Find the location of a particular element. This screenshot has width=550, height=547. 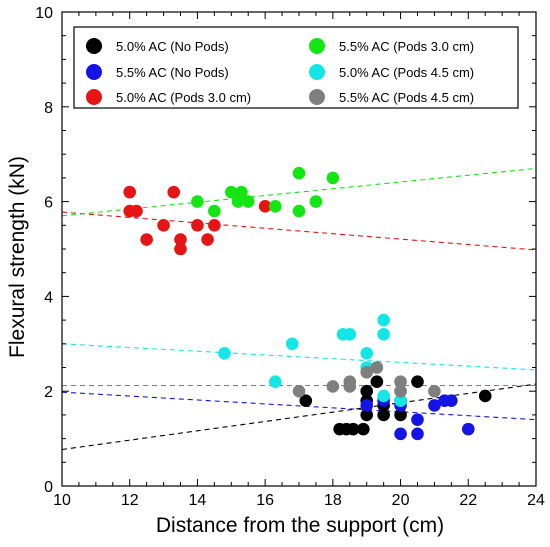

x-tick-label: 22 is located at coordinates (468, 500).